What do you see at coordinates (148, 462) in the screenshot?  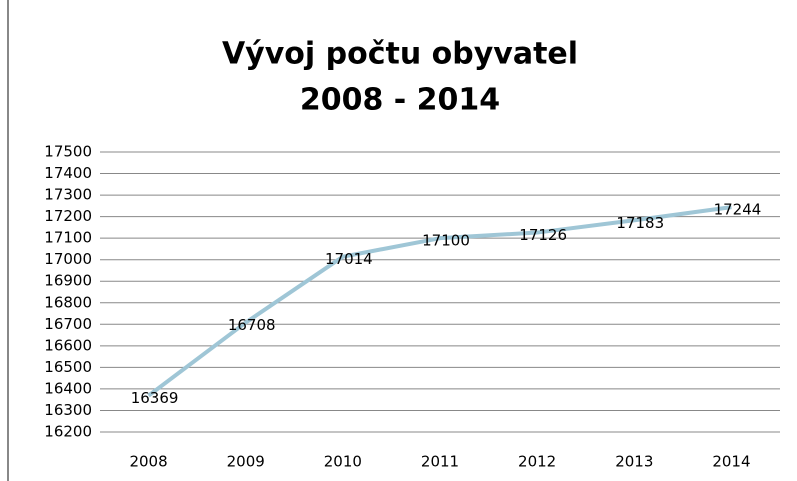 I see `x-tick-label: 2008` at bounding box center [148, 462].